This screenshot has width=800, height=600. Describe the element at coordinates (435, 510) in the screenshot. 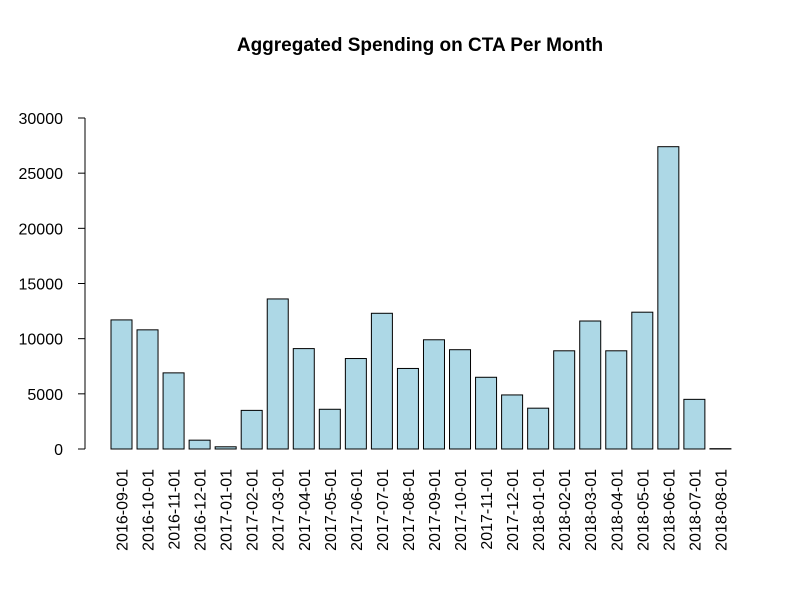

I see `x-tick-label: 2017-09-01` at that location.